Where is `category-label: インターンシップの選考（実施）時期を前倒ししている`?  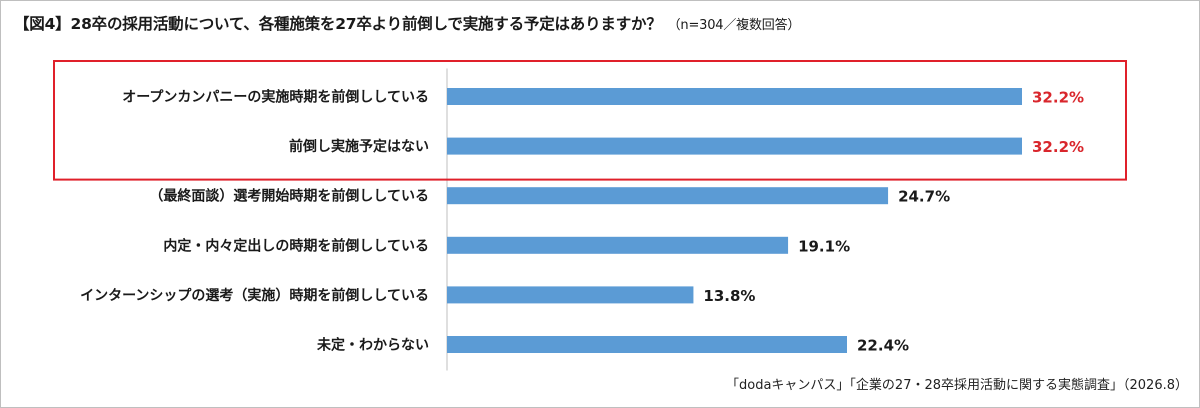
category-label: インターンシップの選考（実施）時期を前倒ししている is located at coordinates (254, 295).